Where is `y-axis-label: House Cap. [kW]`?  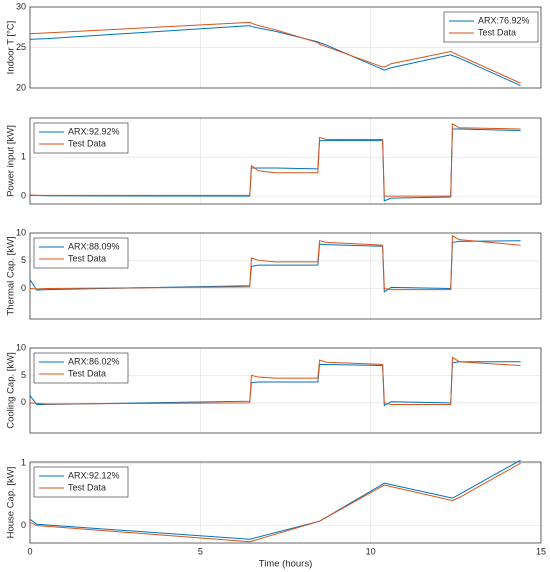 y-axis-label: House Cap. [kW] is located at coordinates (11, 503).